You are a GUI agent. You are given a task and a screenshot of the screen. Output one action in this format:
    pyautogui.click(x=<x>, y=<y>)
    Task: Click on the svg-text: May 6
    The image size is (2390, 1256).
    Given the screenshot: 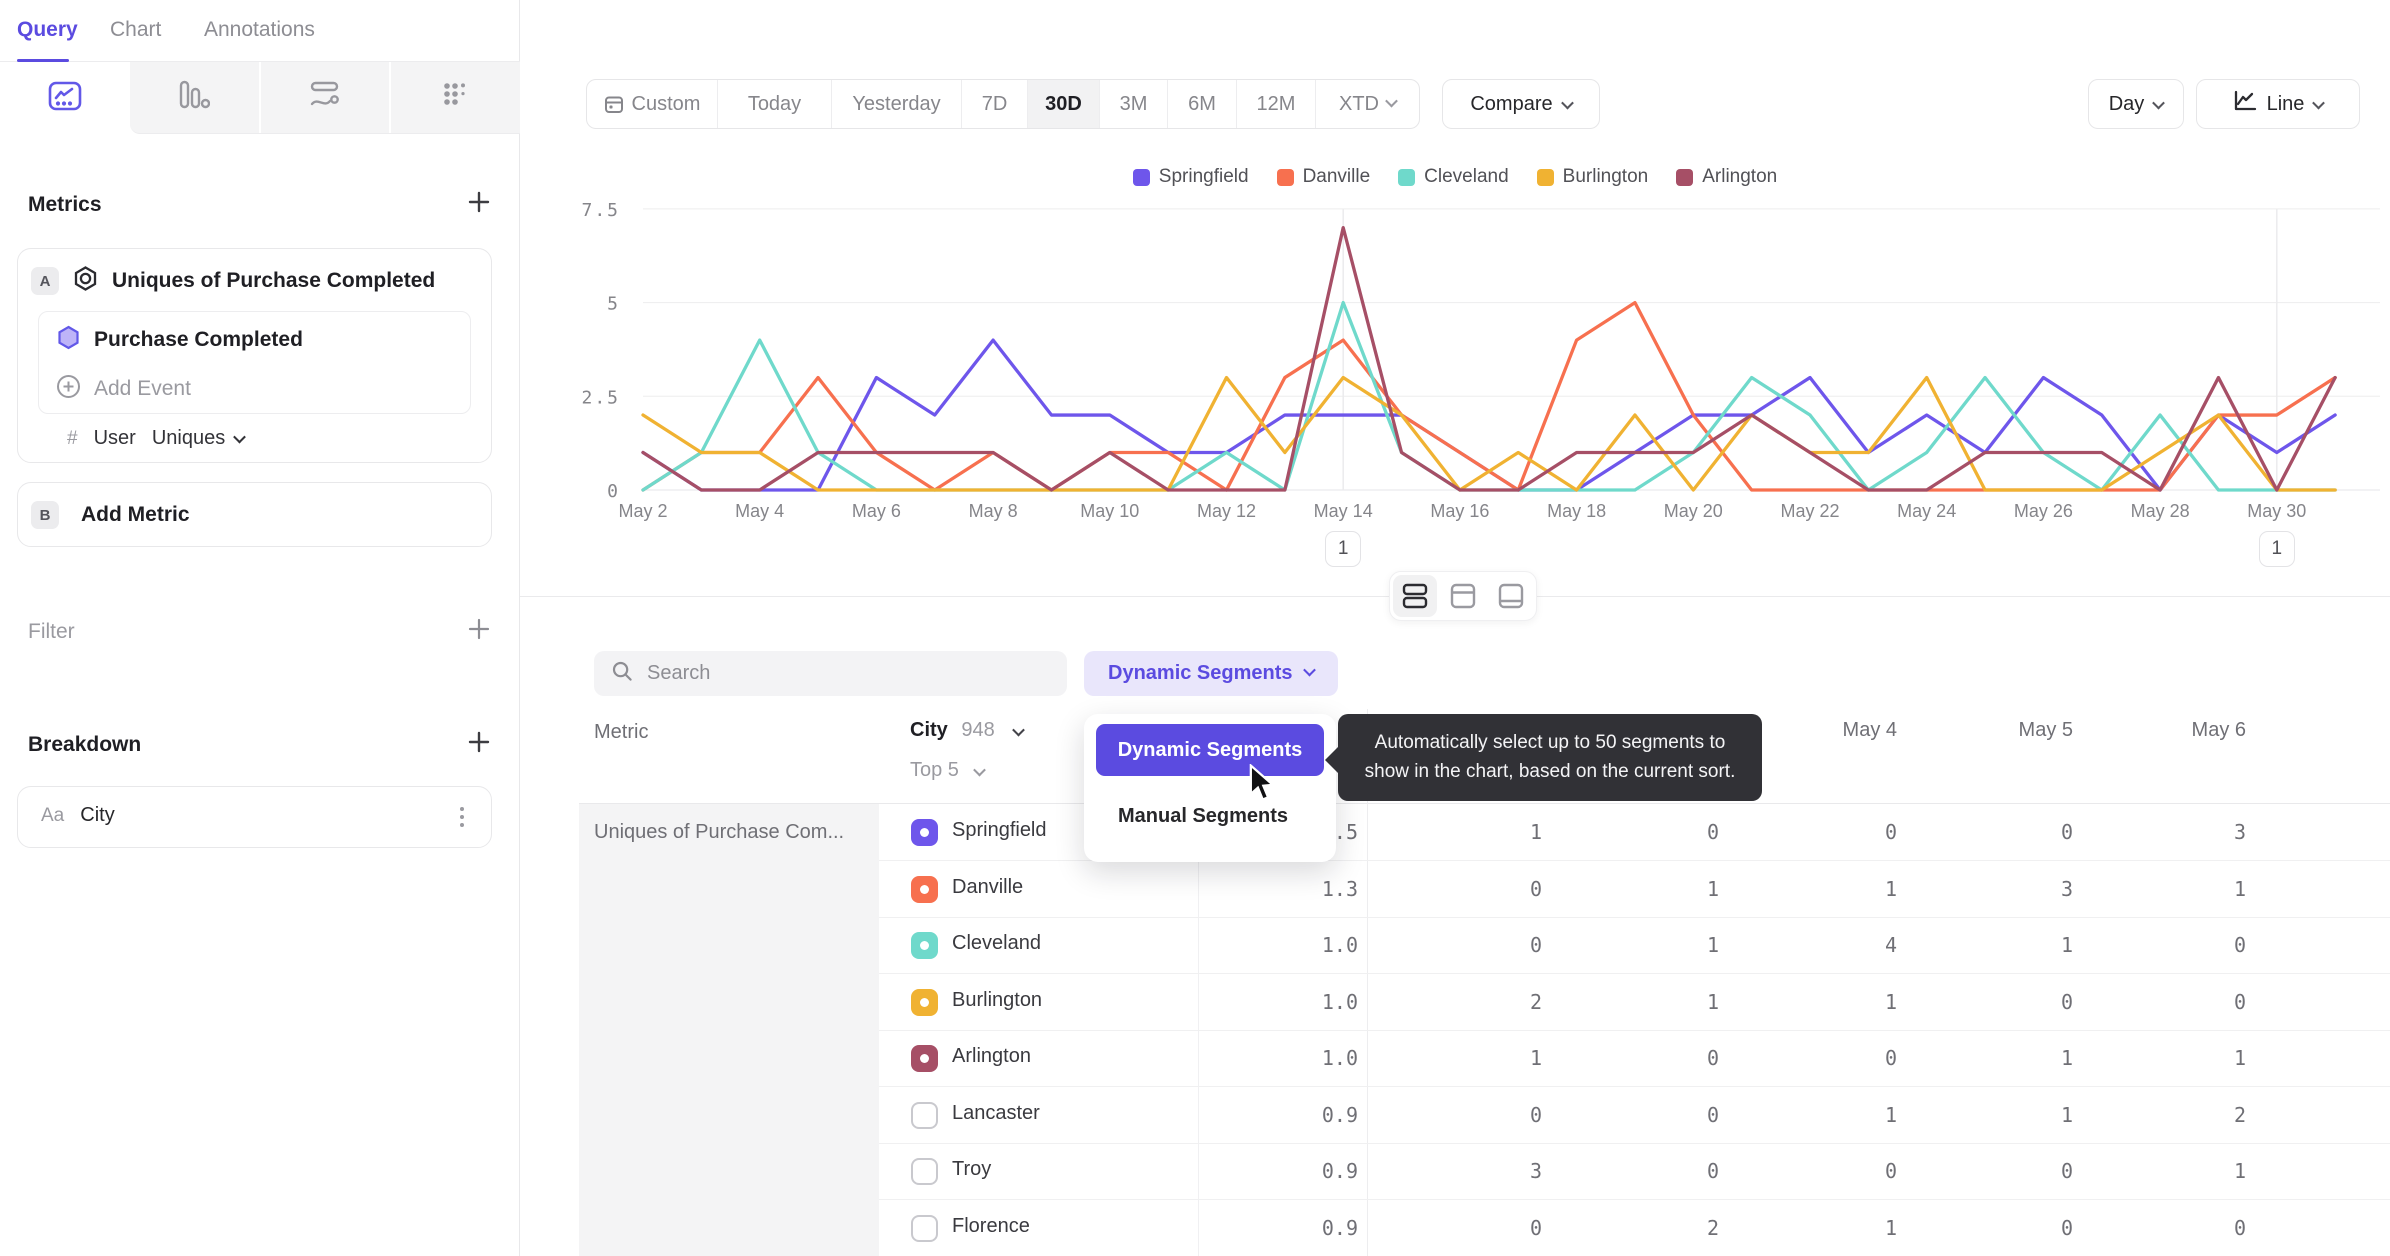 What is the action you would take?
    pyautogui.click(x=876, y=511)
    